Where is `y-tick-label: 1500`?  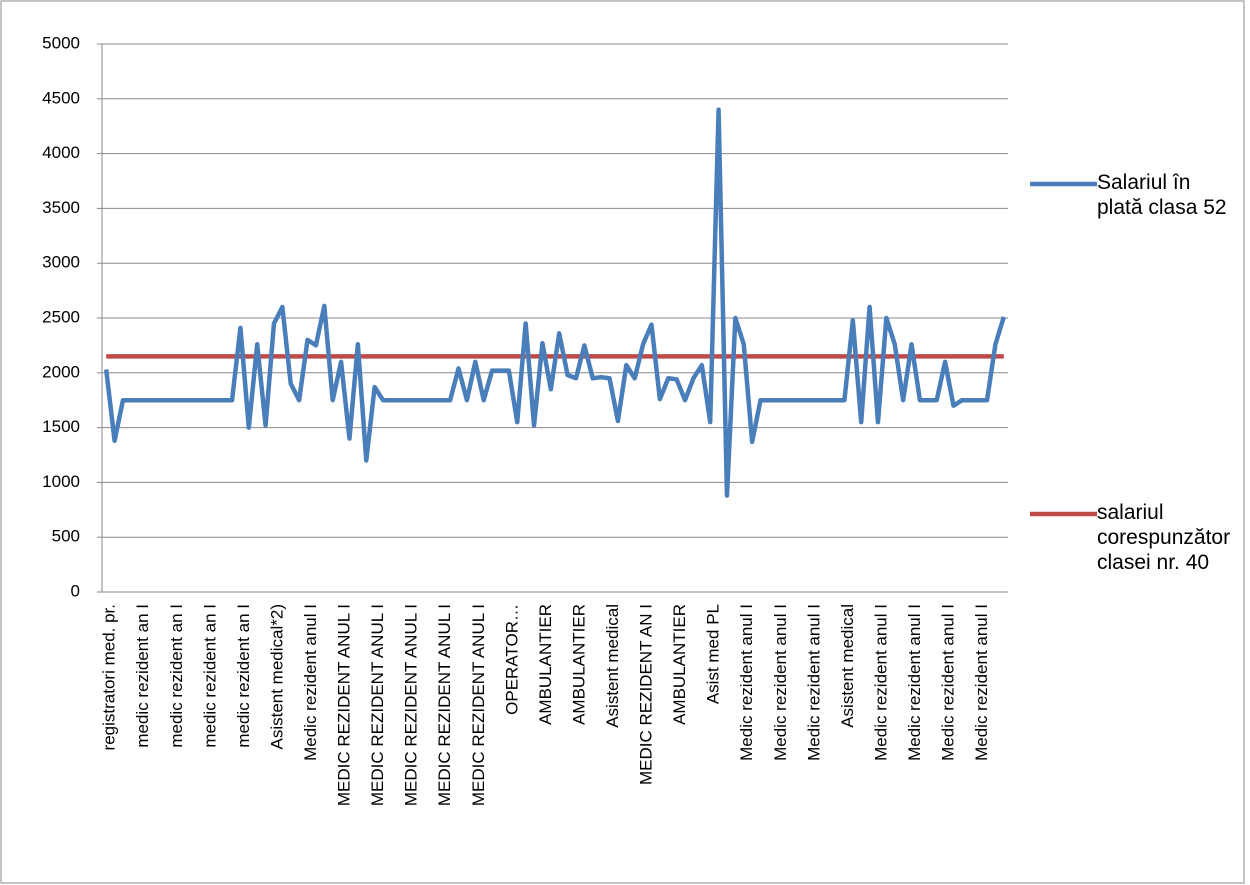 y-tick-label: 1500 is located at coordinates (61, 426).